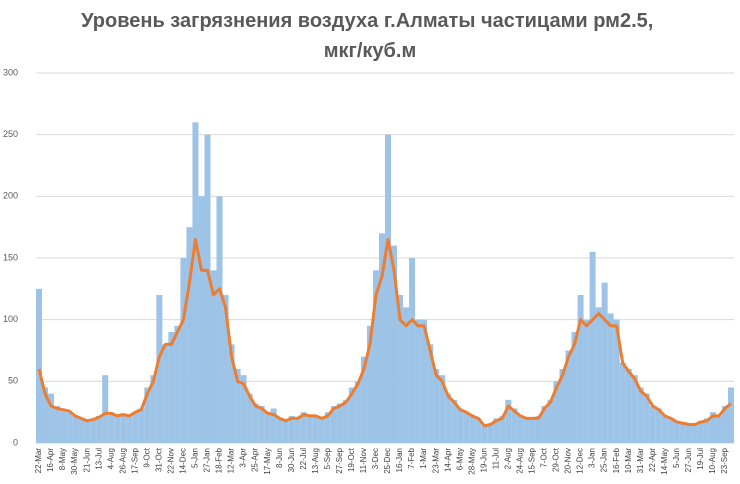 The width and height of the screenshot is (740, 484). I want to click on x-tick-label: 8-May, so click(62, 459).